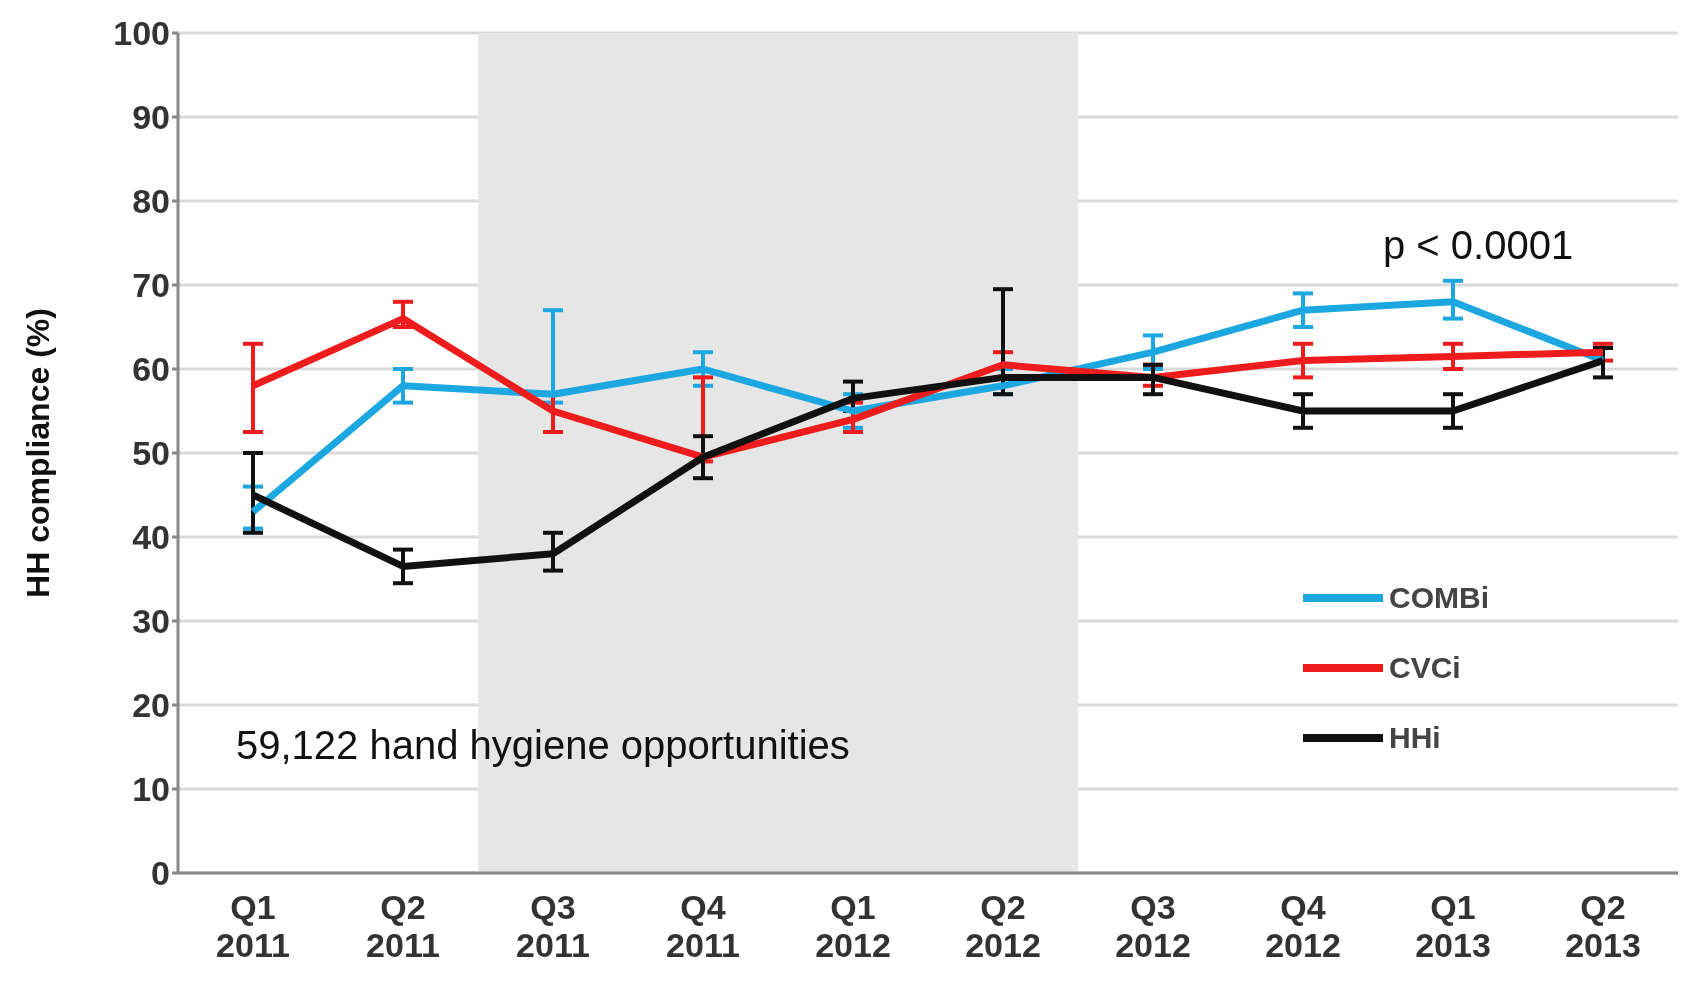 This screenshot has width=1702, height=1000. What do you see at coordinates (403, 926) in the screenshot?
I see `x-tick-label: Q2 2011` at bounding box center [403, 926].